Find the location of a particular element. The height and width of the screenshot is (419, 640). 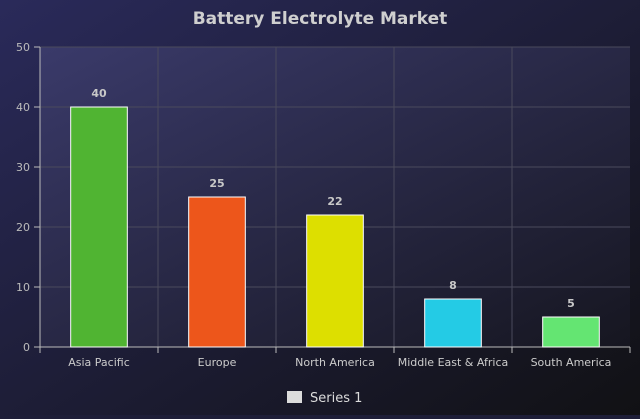

x-tick-label: Middle East & Africa is located at coordinates (453, 362).